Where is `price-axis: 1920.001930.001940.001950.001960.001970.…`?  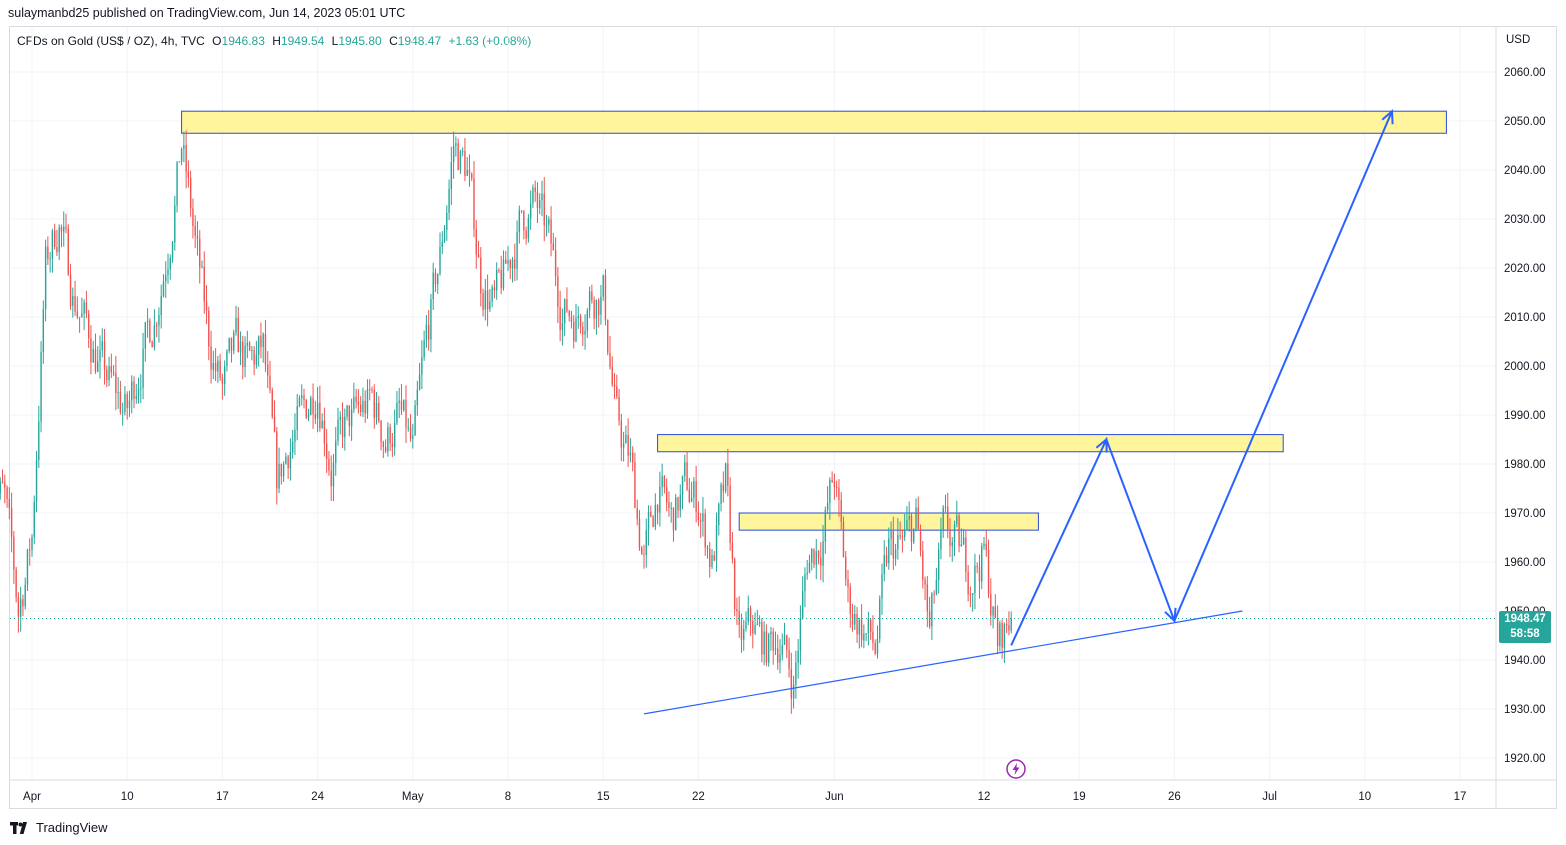 price-axis: 1920.001930.001940.001950.001960.001970.… is located at coordinates (1525, 416).